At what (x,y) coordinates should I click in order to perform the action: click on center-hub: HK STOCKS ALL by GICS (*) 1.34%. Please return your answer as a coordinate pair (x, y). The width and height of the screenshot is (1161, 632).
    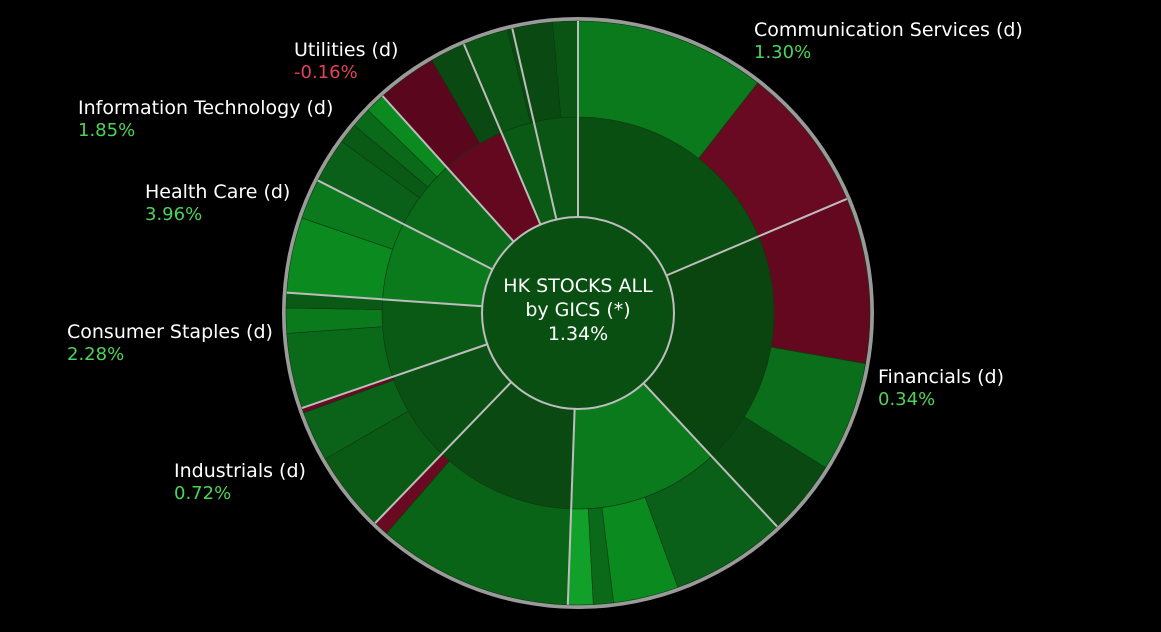
    Looking at the image, I should click on (578, 313).